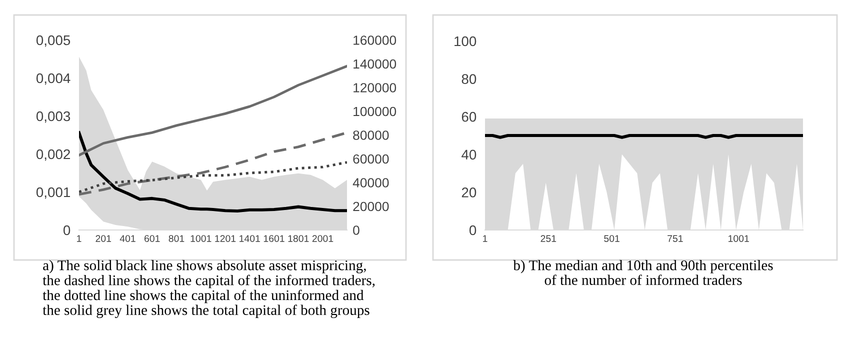  Describe the element at coordinates (371, 135) in the screenshot. I see `y2-tick-label: 80000` at that location.